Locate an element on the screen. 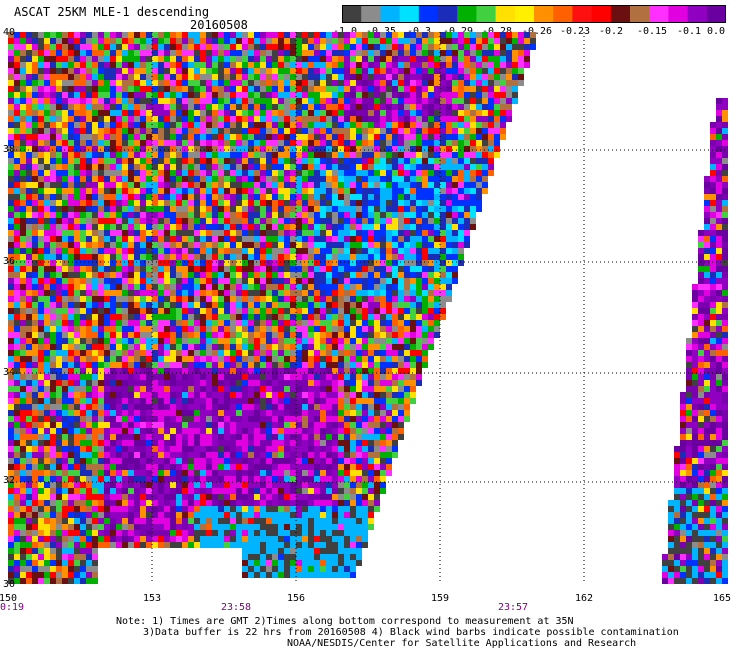  lon-label-162: 162 is located at coordinates (584, 598).